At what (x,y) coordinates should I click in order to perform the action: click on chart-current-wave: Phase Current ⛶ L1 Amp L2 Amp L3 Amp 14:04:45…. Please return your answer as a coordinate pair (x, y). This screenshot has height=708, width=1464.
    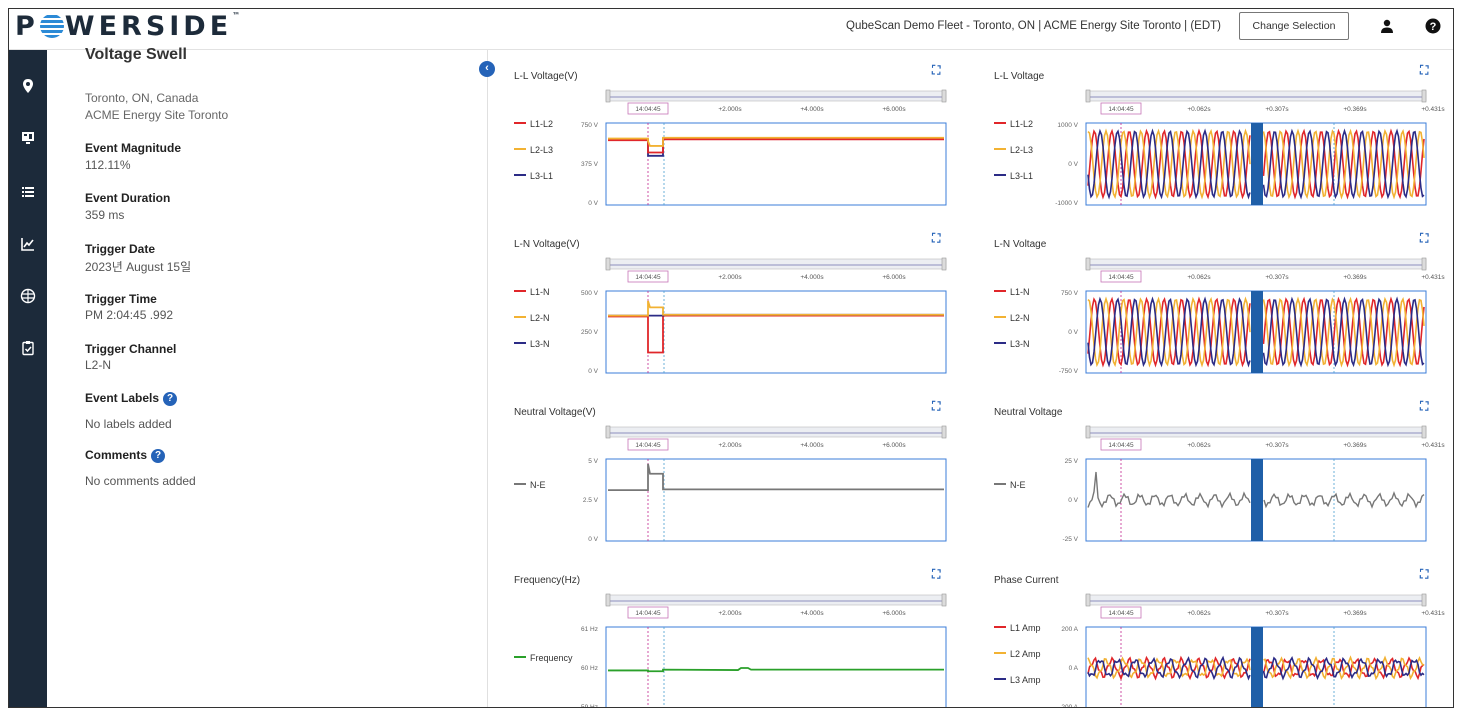
    Looking at the image, I should click on (1219, 637).